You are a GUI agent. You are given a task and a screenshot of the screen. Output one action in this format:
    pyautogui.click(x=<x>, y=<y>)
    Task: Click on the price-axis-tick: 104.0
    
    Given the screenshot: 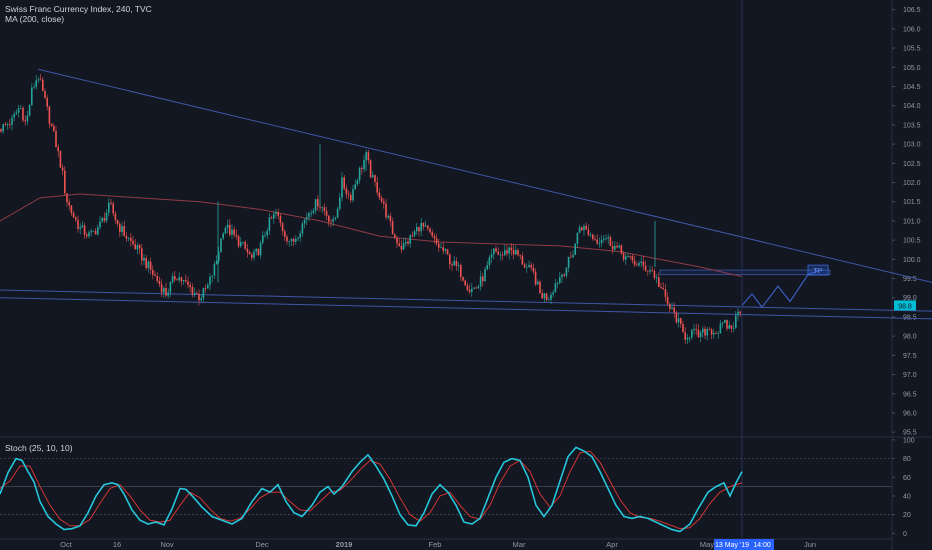 What is the action you would take?
    pyautogui.click(x=912, y=106)
    